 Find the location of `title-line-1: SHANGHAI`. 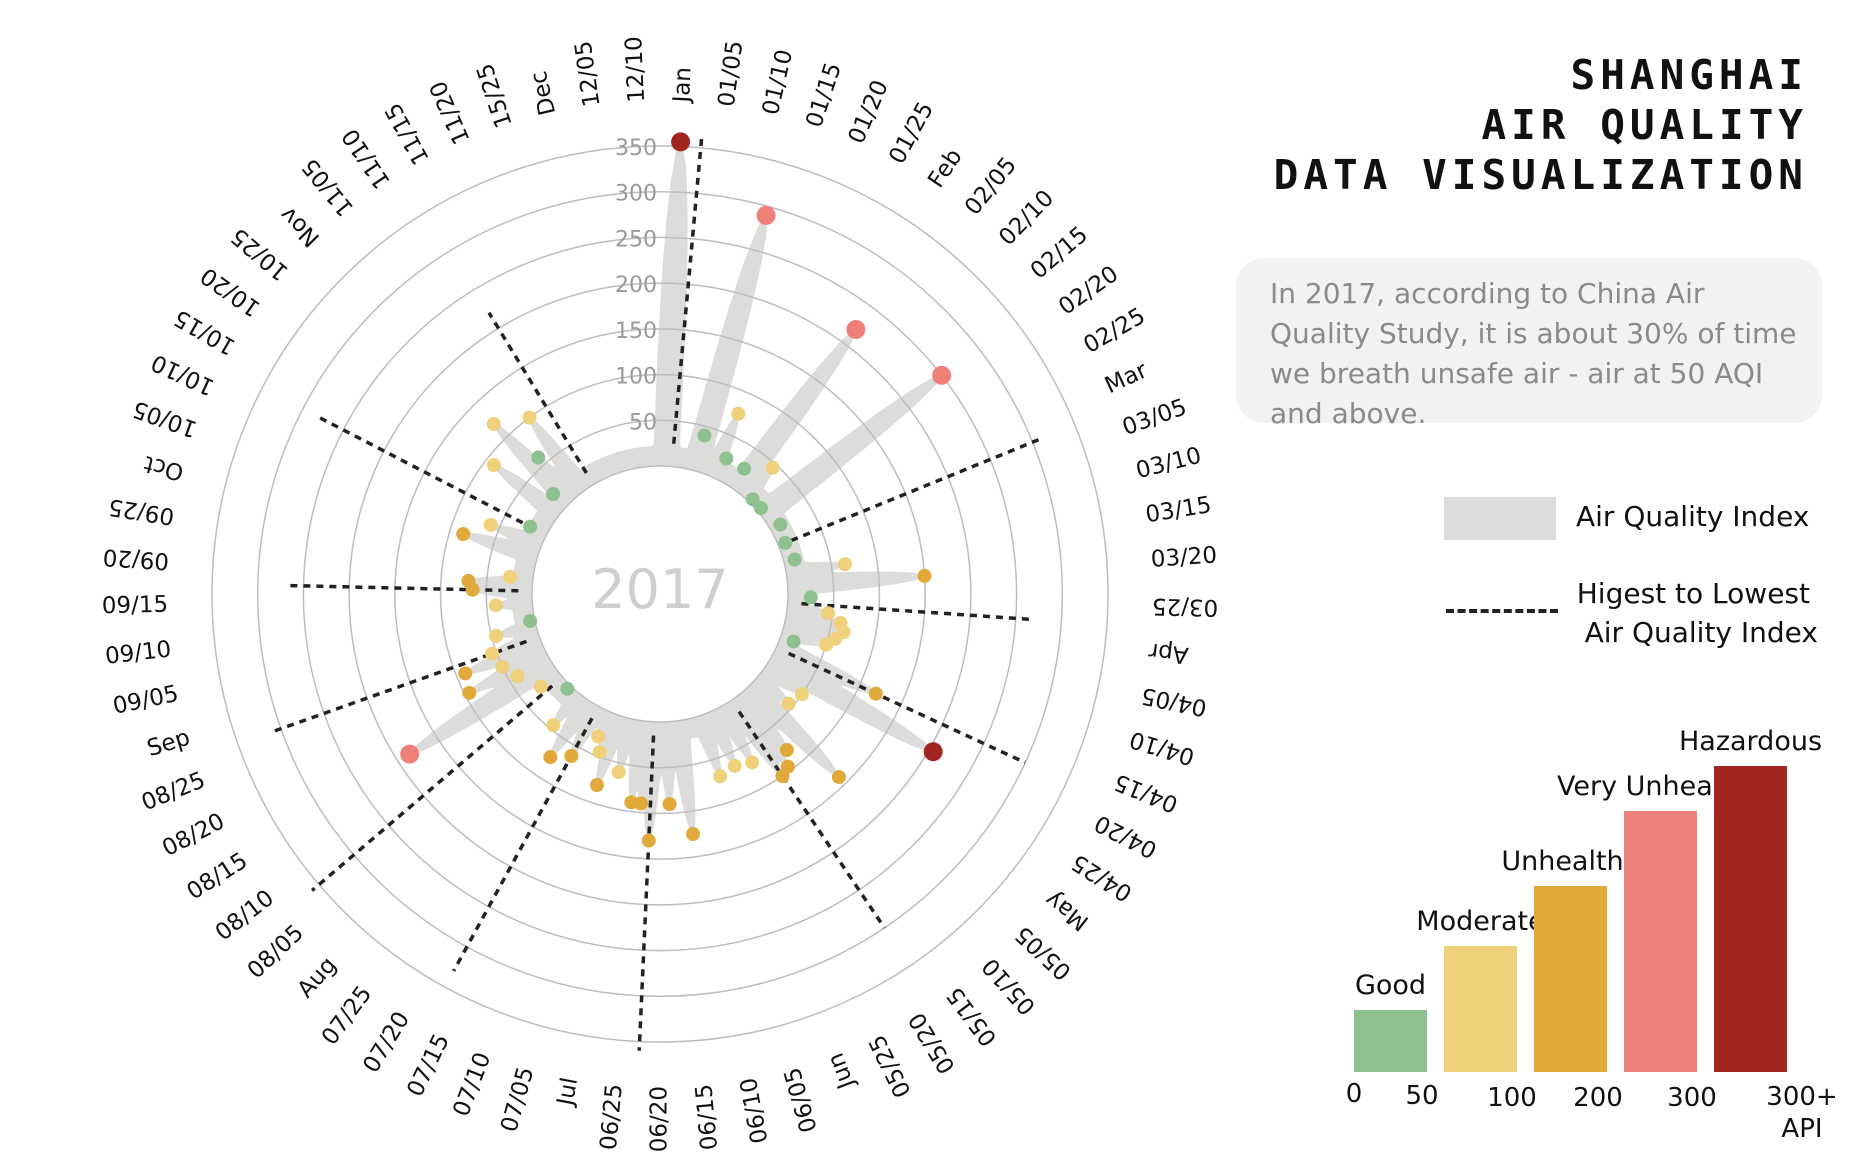

title-line-1: SHANGHAI is located at coordinates (1689, 75).